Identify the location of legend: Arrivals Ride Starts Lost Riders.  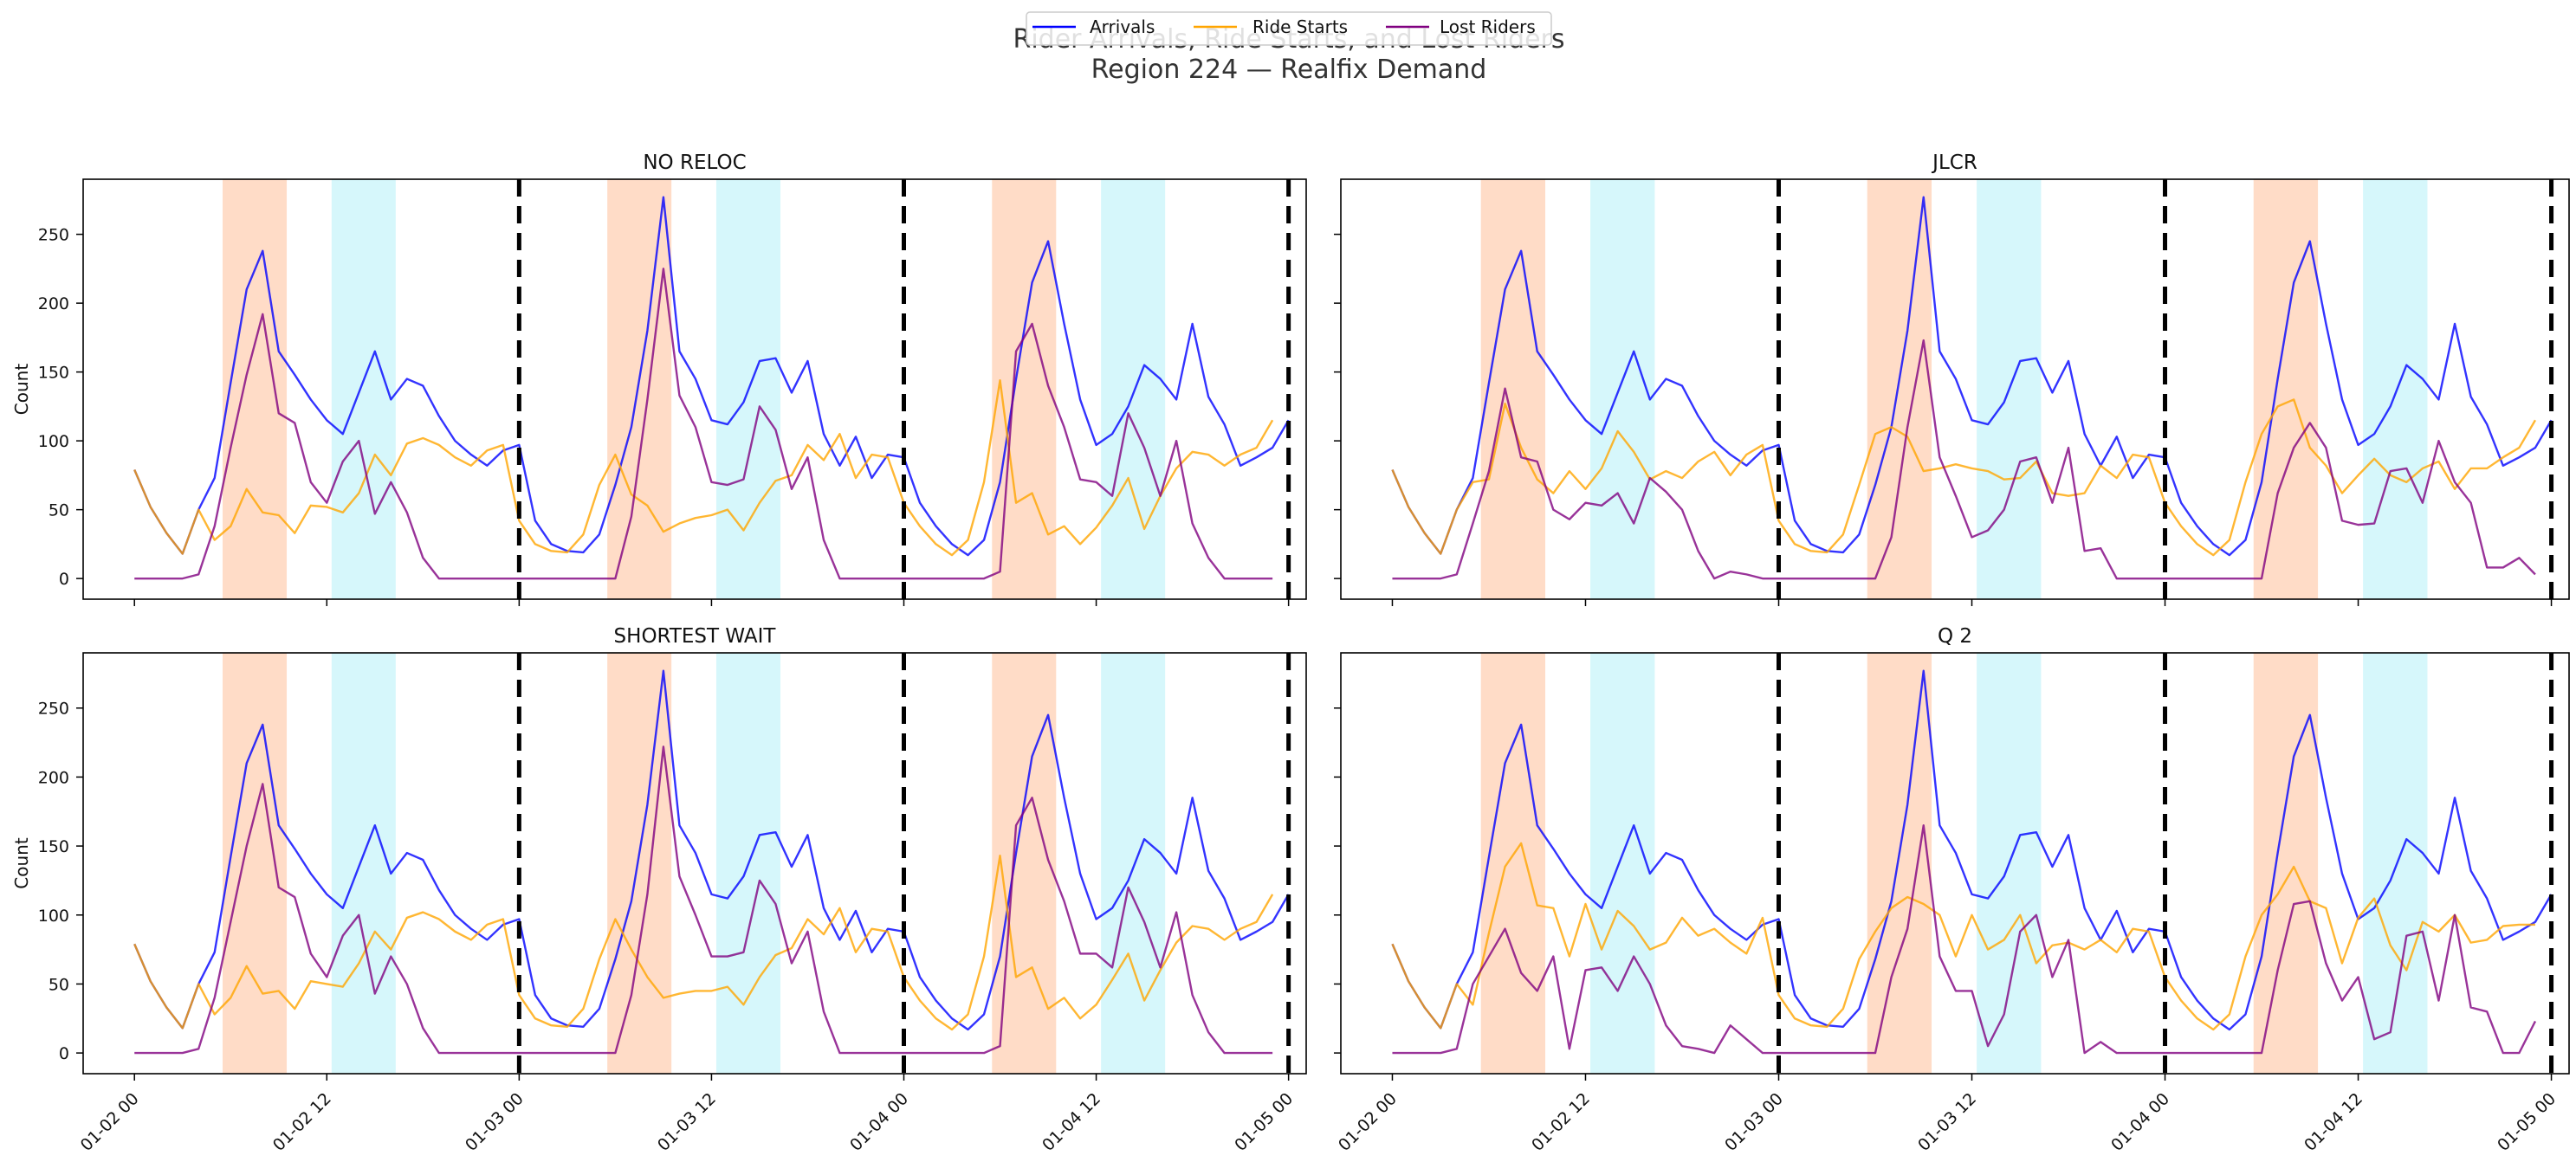
(1289, 29).